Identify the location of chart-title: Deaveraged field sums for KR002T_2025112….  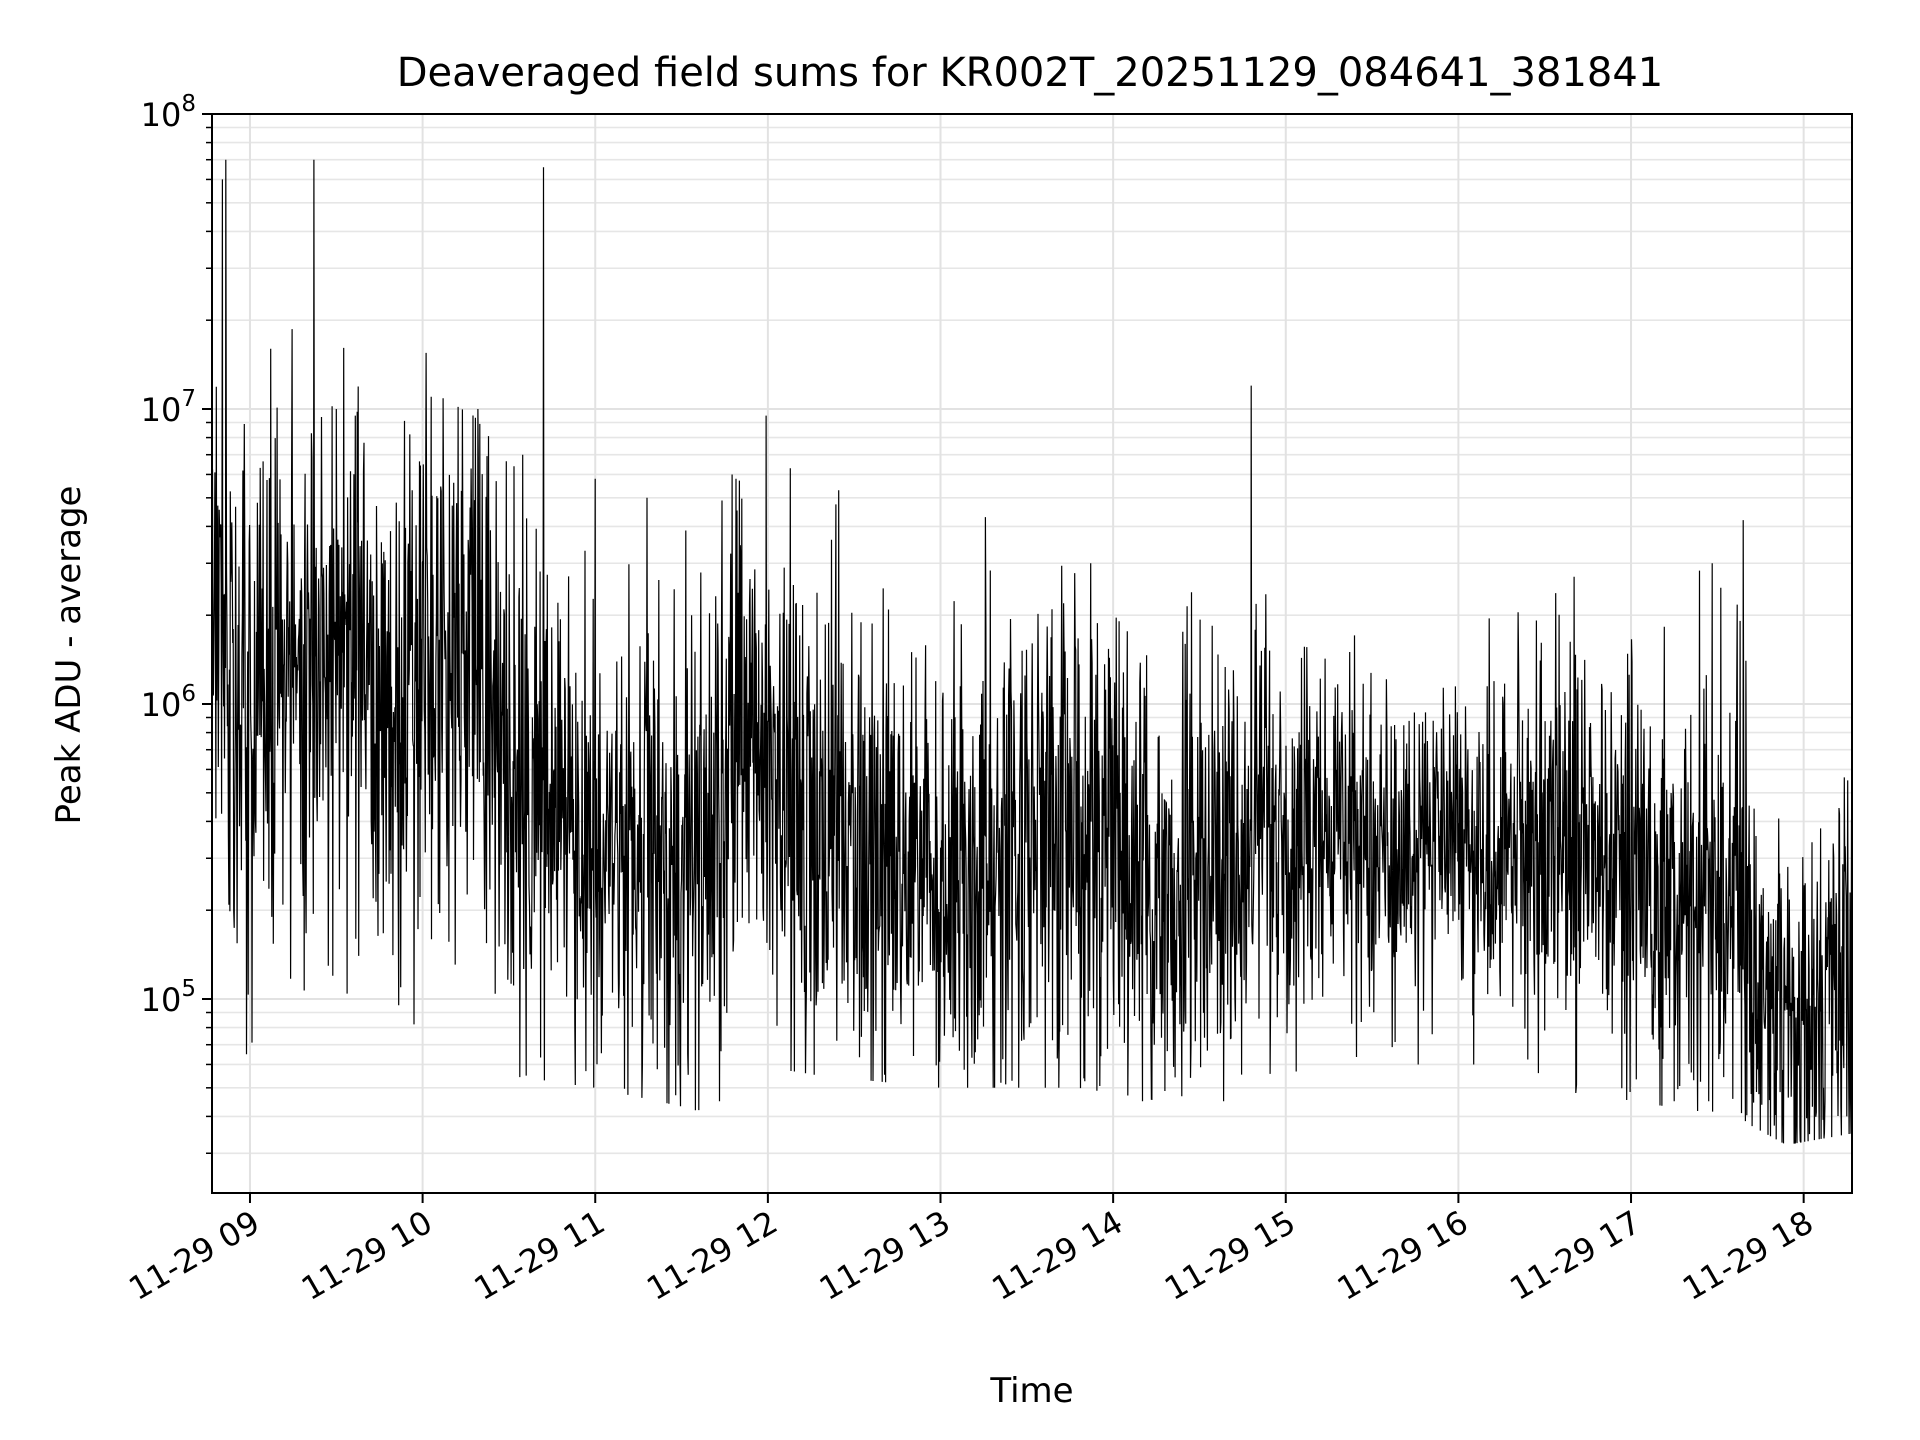
(1030, 73).